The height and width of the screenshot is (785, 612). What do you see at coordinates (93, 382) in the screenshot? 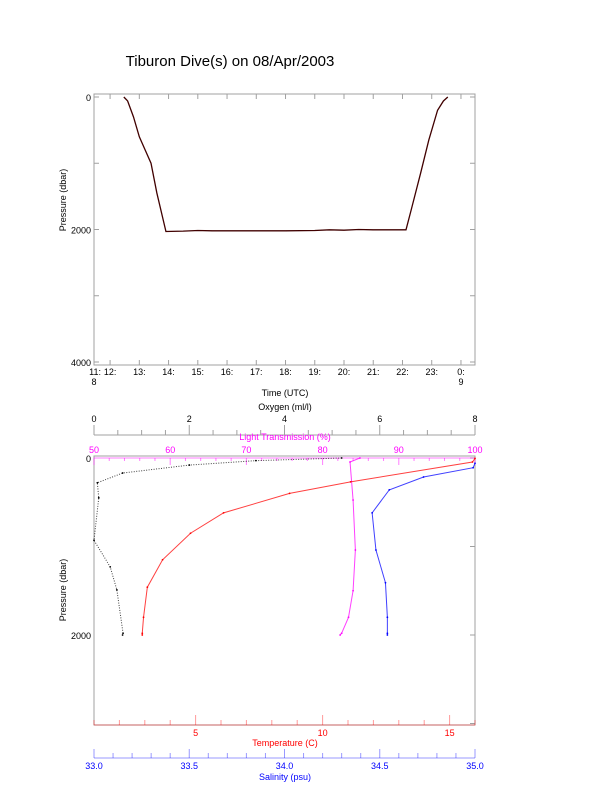
I see `x-tick-sublabel: 8` at bounding box center [93, 382].